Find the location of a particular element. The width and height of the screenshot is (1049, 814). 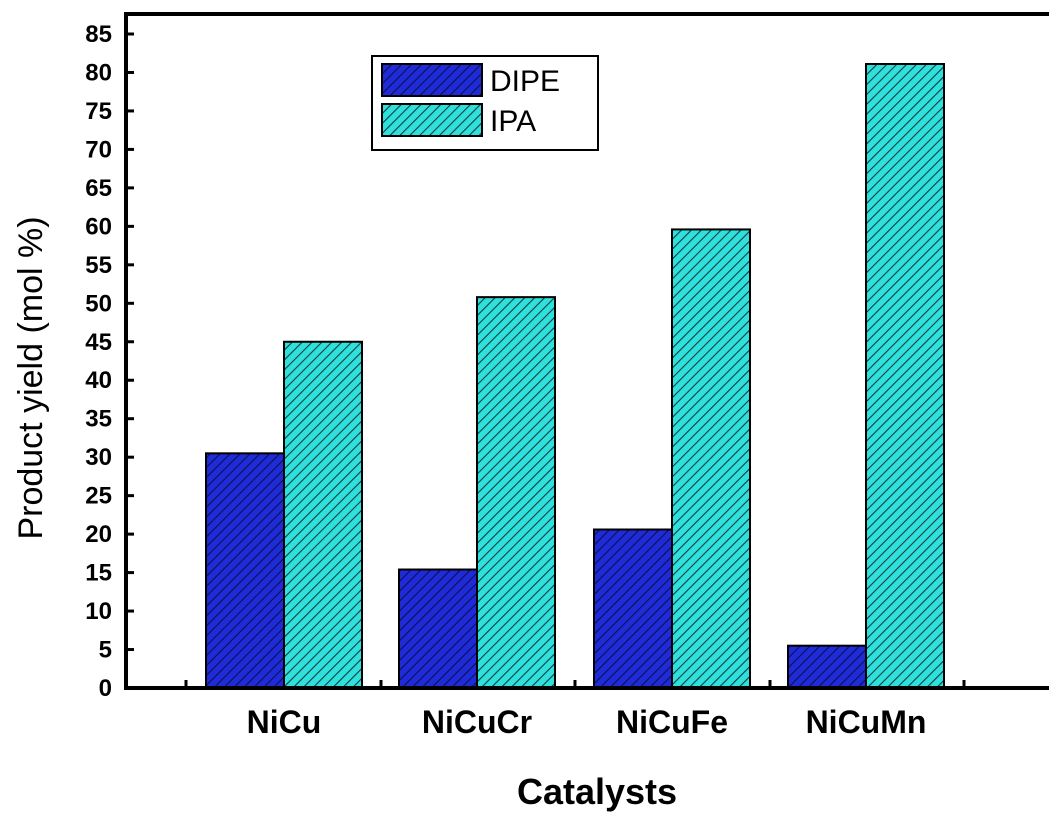

y-tick-label: 85 is located at coordinates (98, 34).